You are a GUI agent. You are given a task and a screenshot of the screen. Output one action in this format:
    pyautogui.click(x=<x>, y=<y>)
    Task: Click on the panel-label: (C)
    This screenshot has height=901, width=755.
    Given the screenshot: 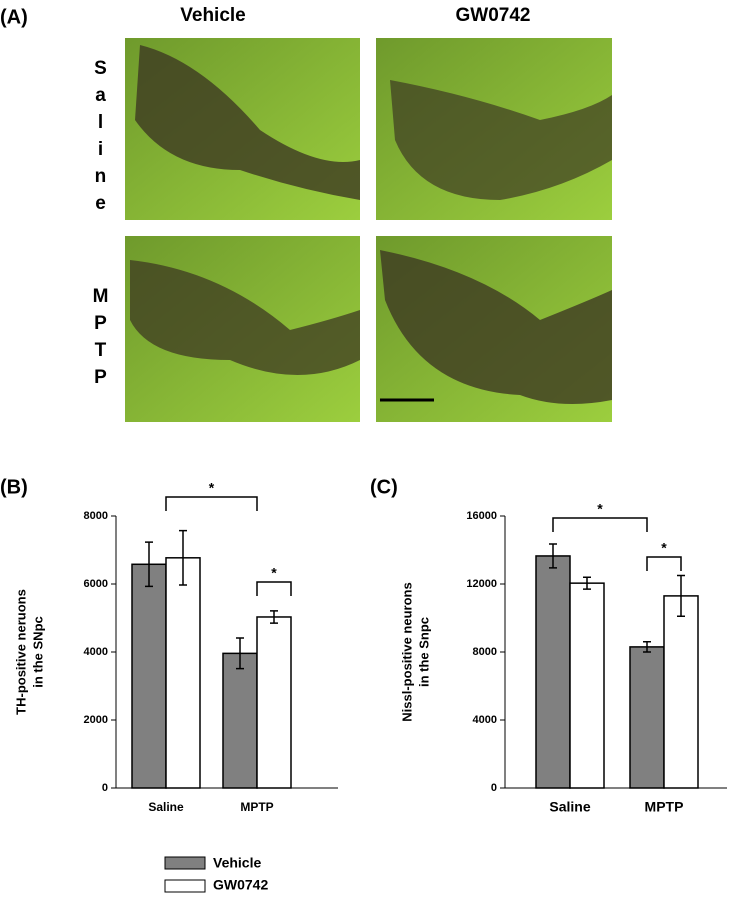 What is the action you would take?
    pyautogui.click(x=384, y=487)
    